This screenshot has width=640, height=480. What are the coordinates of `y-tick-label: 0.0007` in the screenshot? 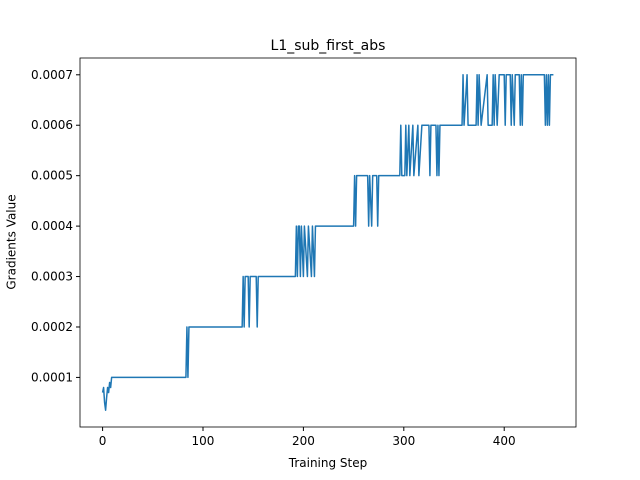 It's located at (52, 75).